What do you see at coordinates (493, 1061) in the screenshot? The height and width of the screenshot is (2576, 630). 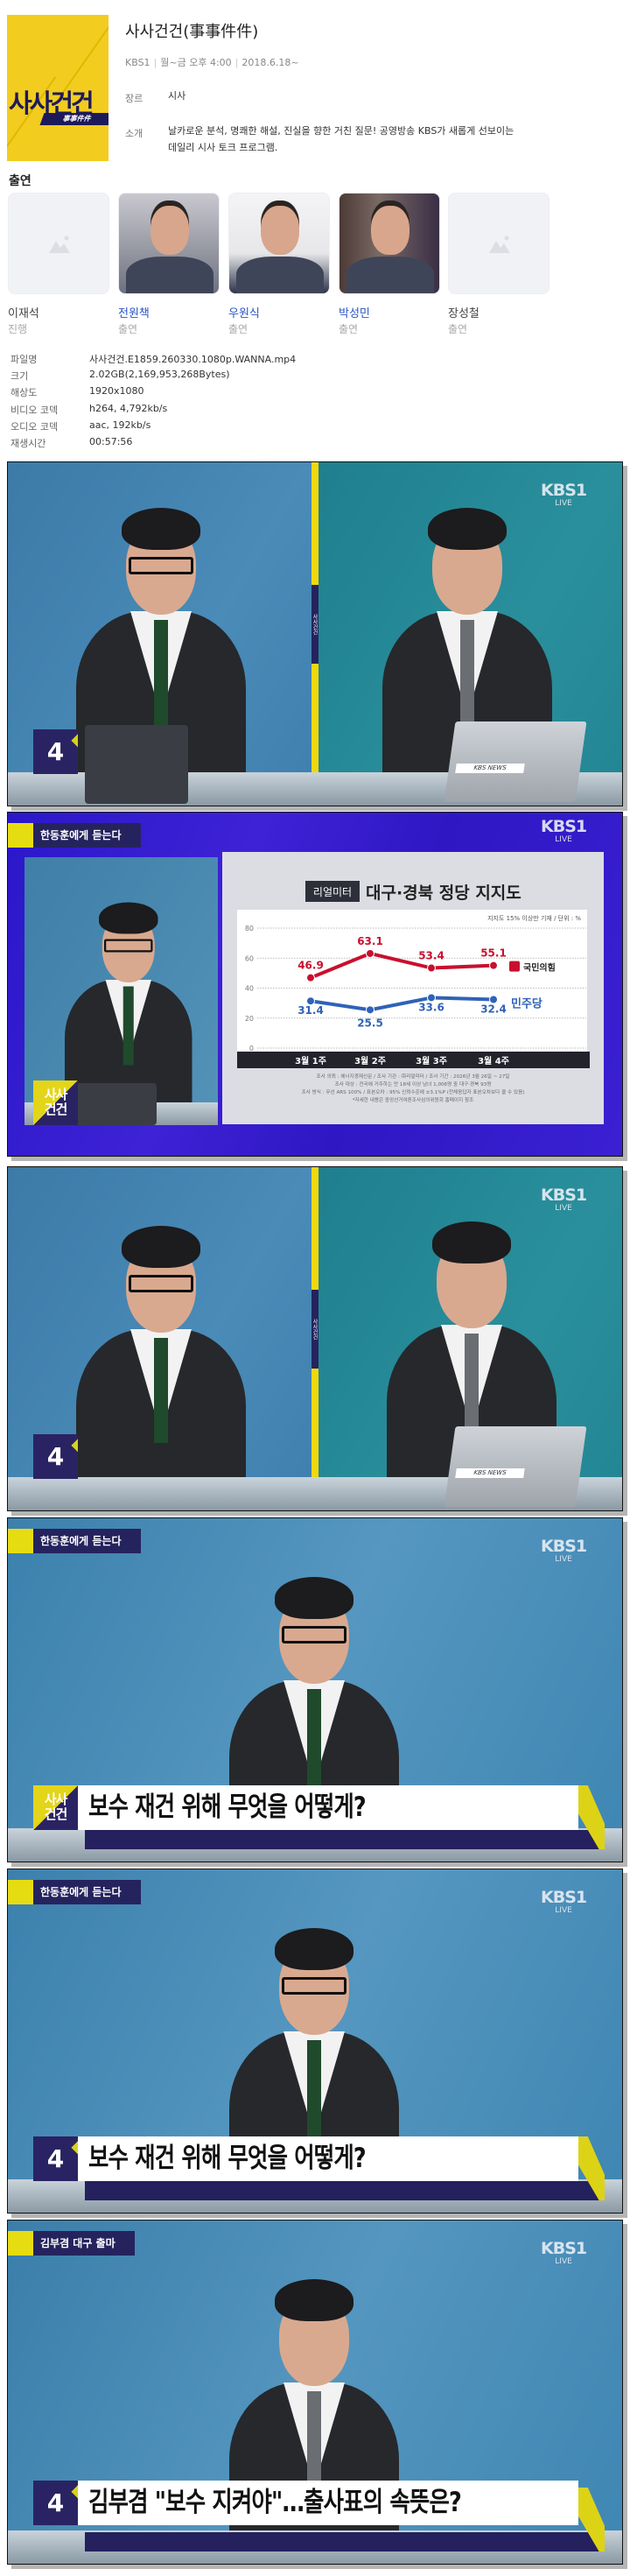 I see `x-tick-label: 3월 4주` at bounding box center [493, 1061].